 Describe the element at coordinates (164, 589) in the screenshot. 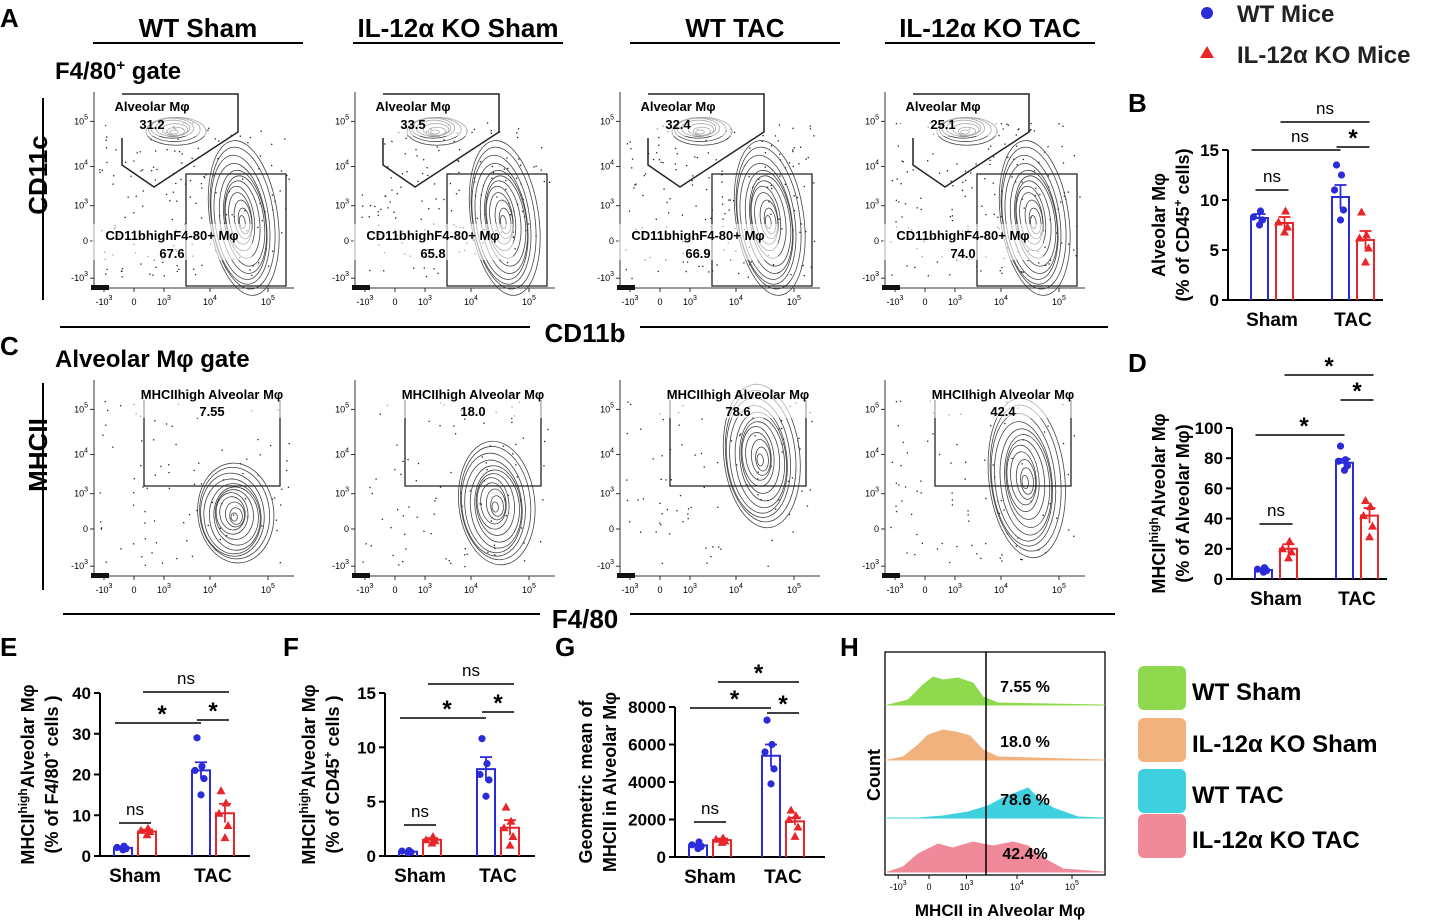

I see `x-tick-label: 10³` at that location.